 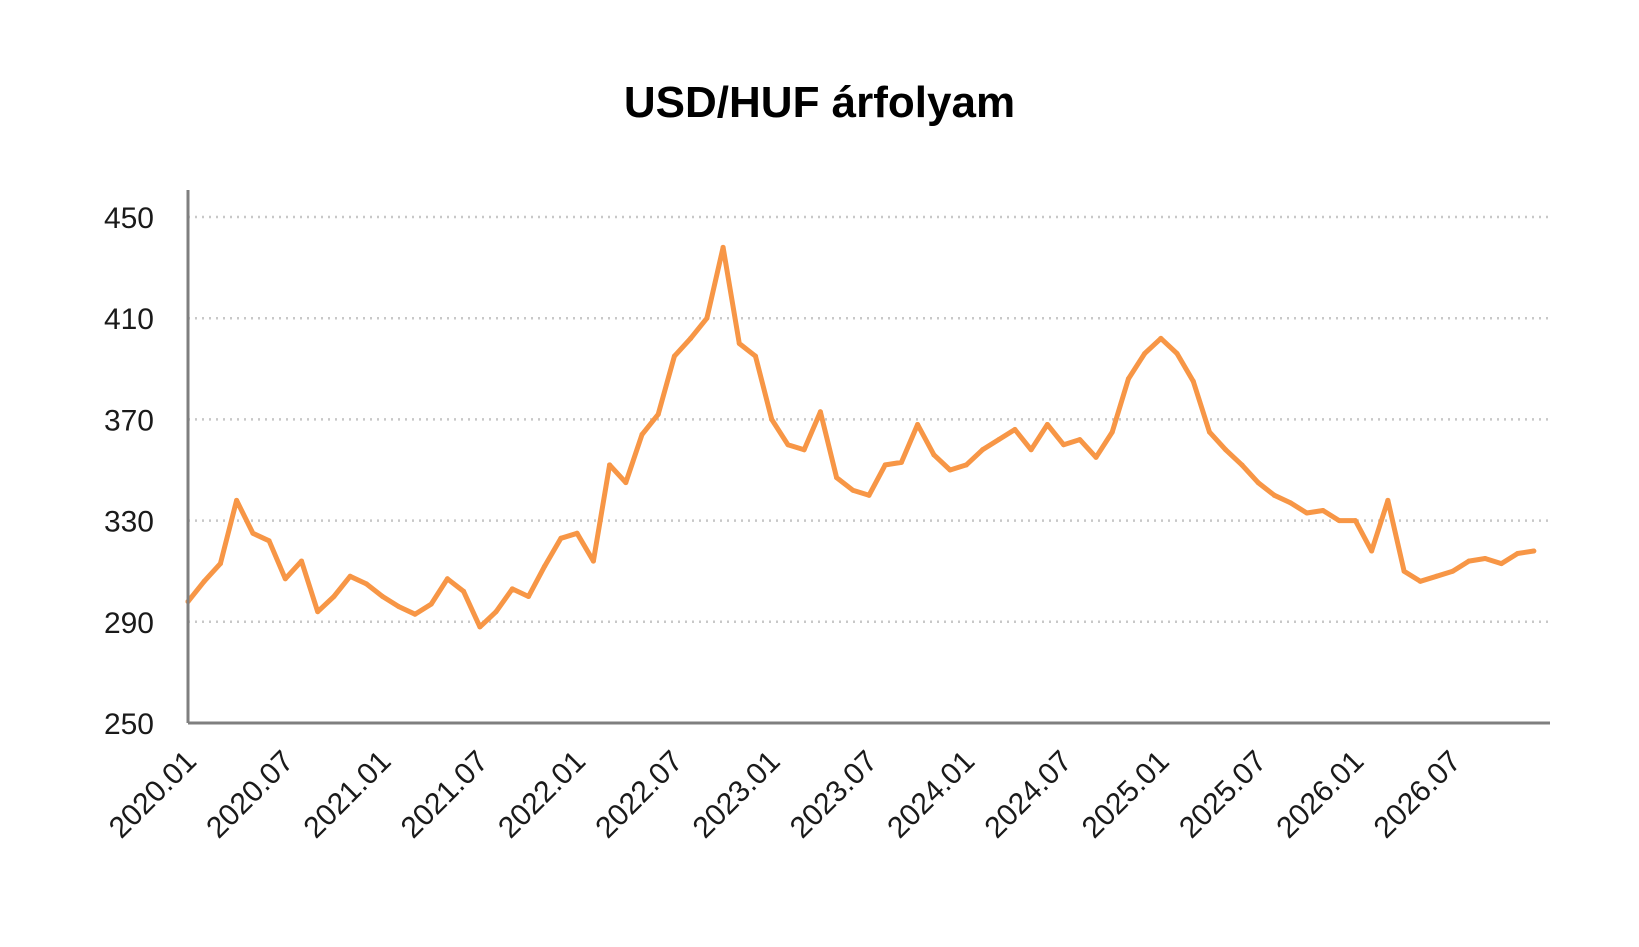 I want to click on x-tick-label: 2022.07, so click(x=639, y=795).